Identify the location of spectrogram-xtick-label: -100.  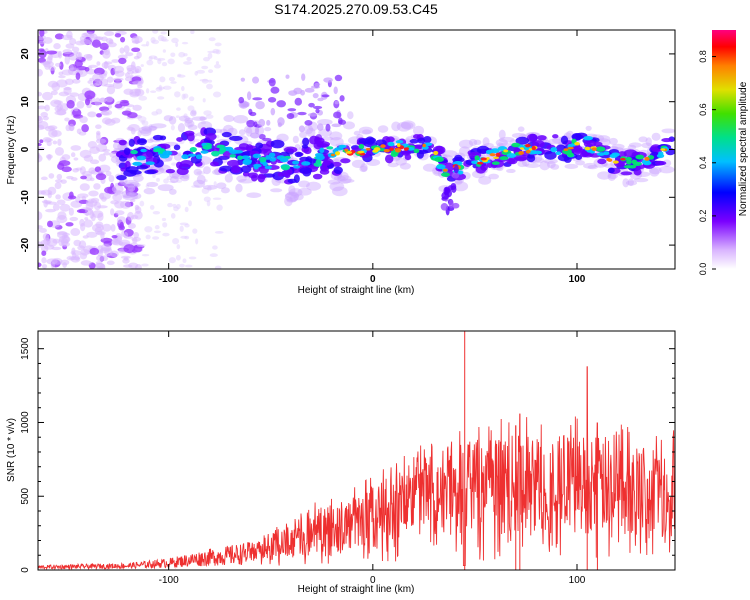
(169, 279).